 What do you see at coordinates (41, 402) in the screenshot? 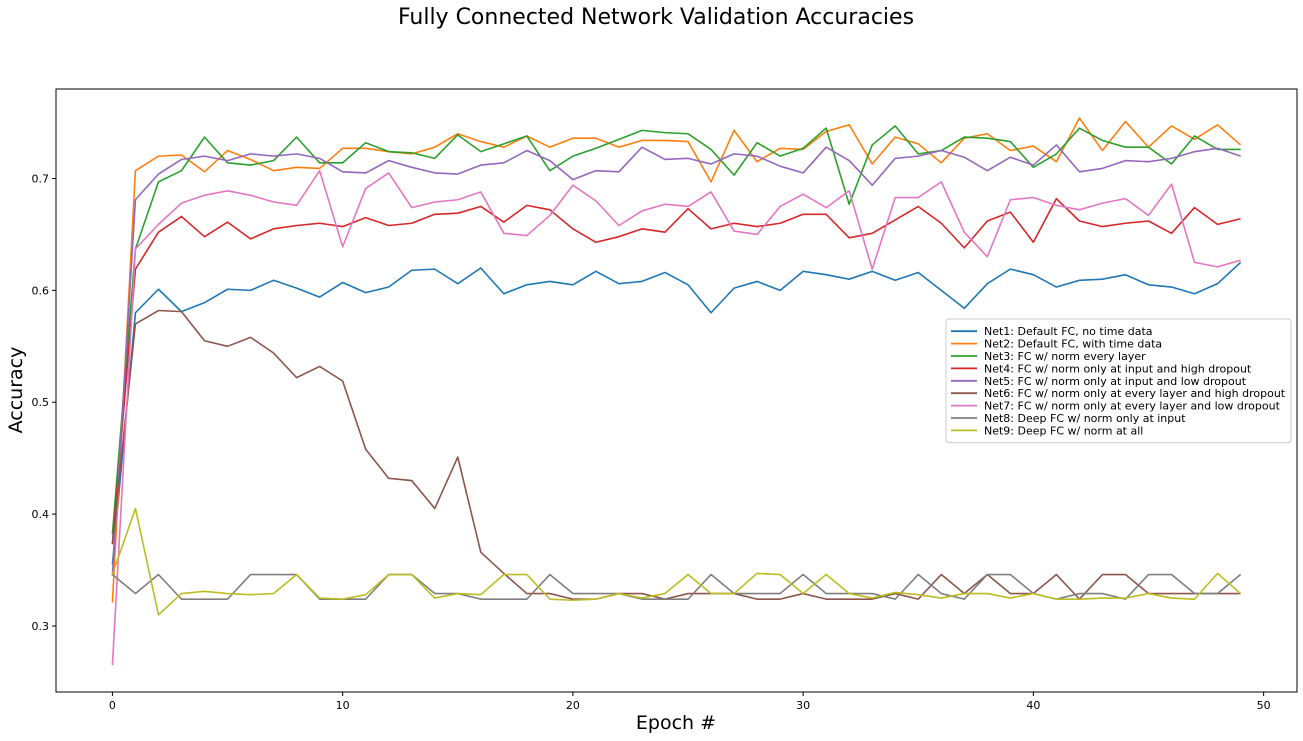
I see `y-tick-label: 0.5` at bounding box center [41, 402].